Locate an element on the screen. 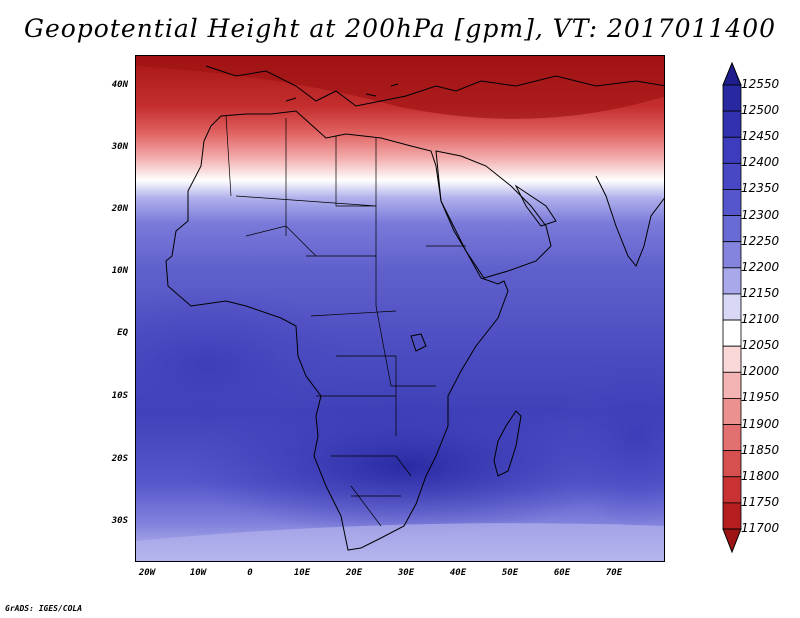 This screenshot has height=618, width=800. colorbar-level-label: 12500 is located at coordinates (760, 110).